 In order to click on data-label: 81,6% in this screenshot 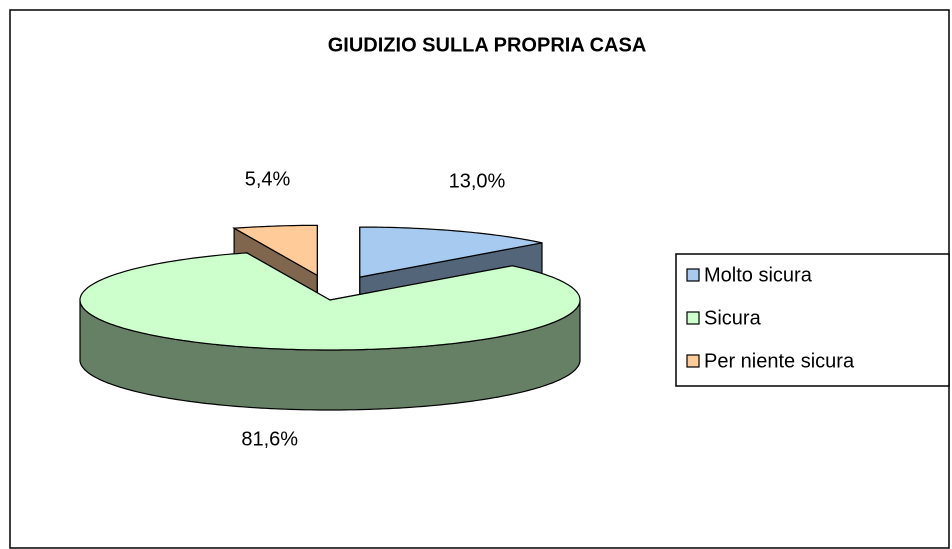, I will do `click(269, 439)`.